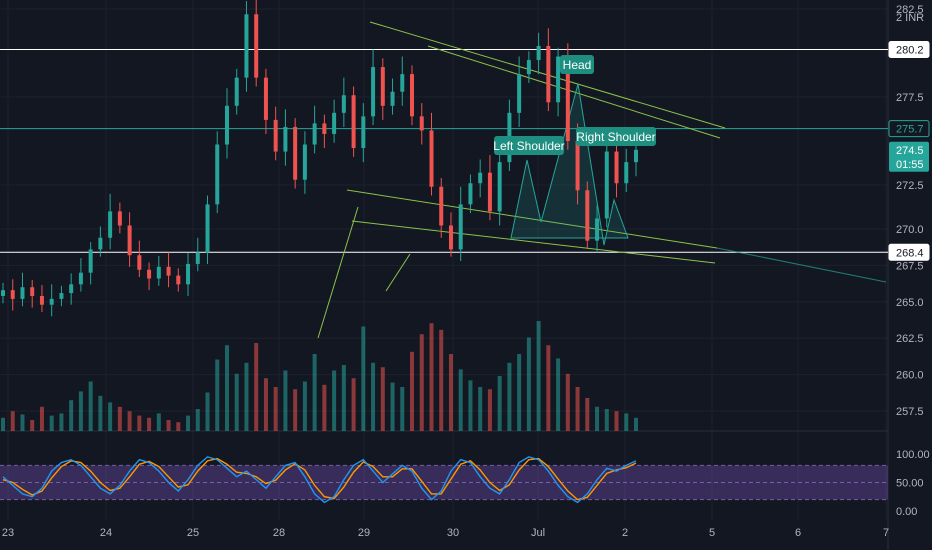 This screenshot has width=932, height=550. I want to click on time-axis: 23 24 25 28 29 30 Jul 2 5 6 7, so click(445, 533).